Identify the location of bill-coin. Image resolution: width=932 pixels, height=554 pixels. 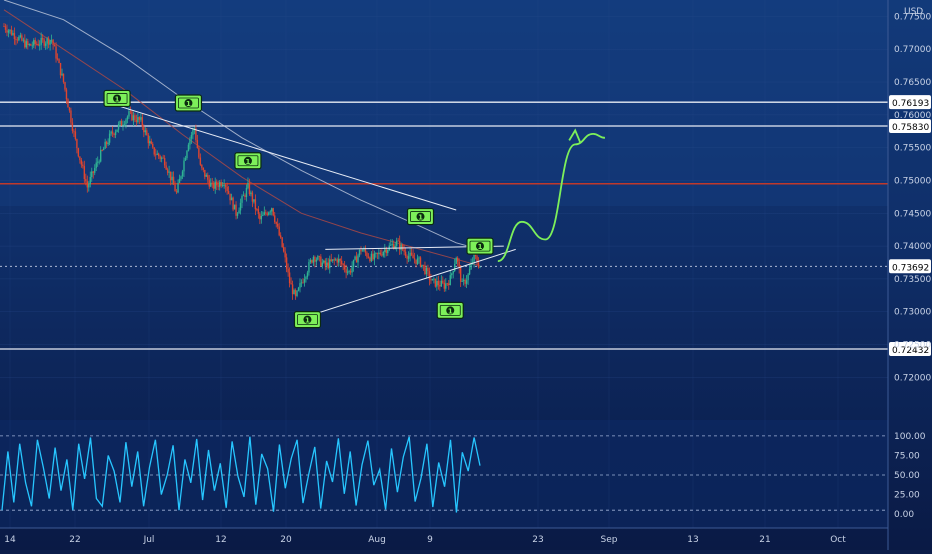
(420, 216).